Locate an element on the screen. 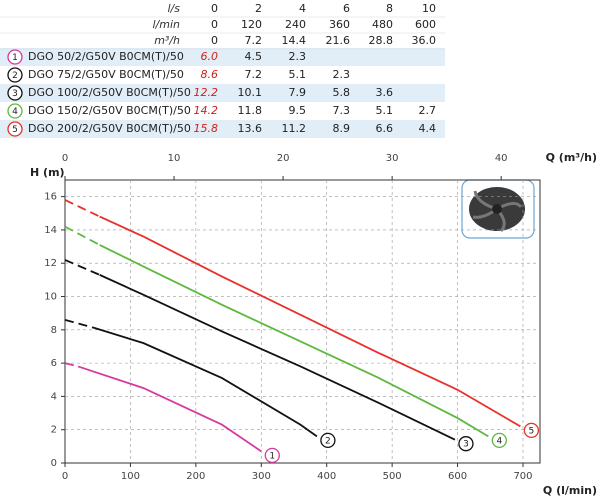 The height and width of the screenshot is (503, 600). row-model: DGO 50/2/G50V B0CM(T)/50 is located at coordinates (106, 56).